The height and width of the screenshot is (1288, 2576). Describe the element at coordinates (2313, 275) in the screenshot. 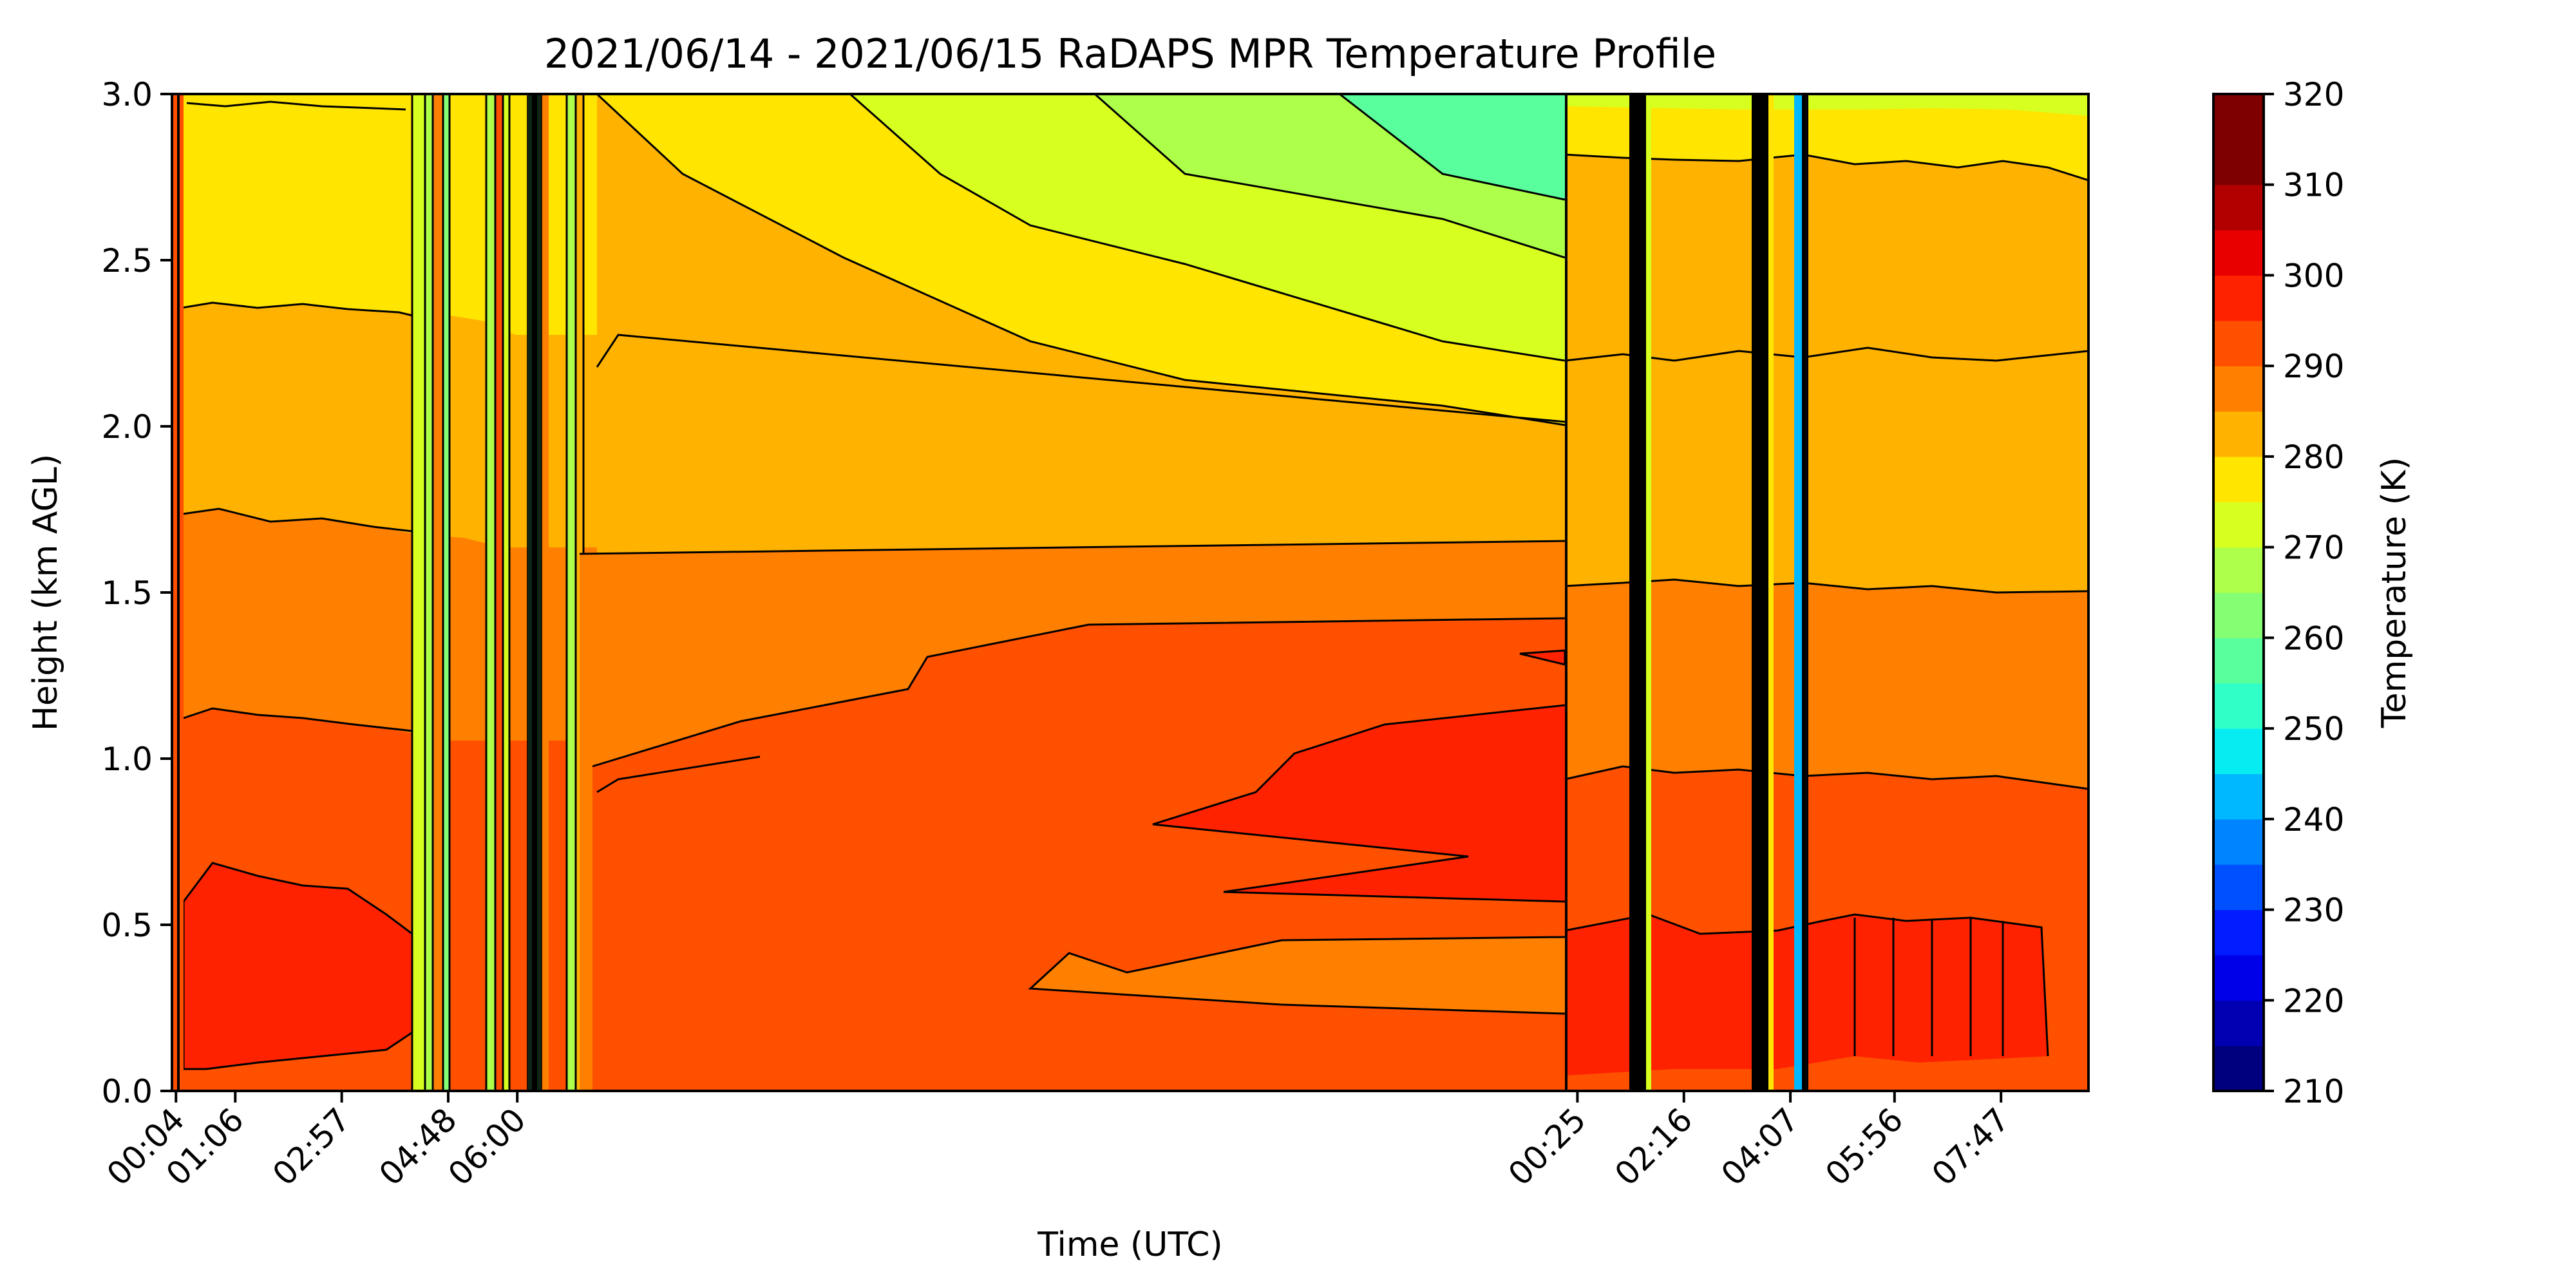

I see `colorbar-tick-label: 300` at that location.